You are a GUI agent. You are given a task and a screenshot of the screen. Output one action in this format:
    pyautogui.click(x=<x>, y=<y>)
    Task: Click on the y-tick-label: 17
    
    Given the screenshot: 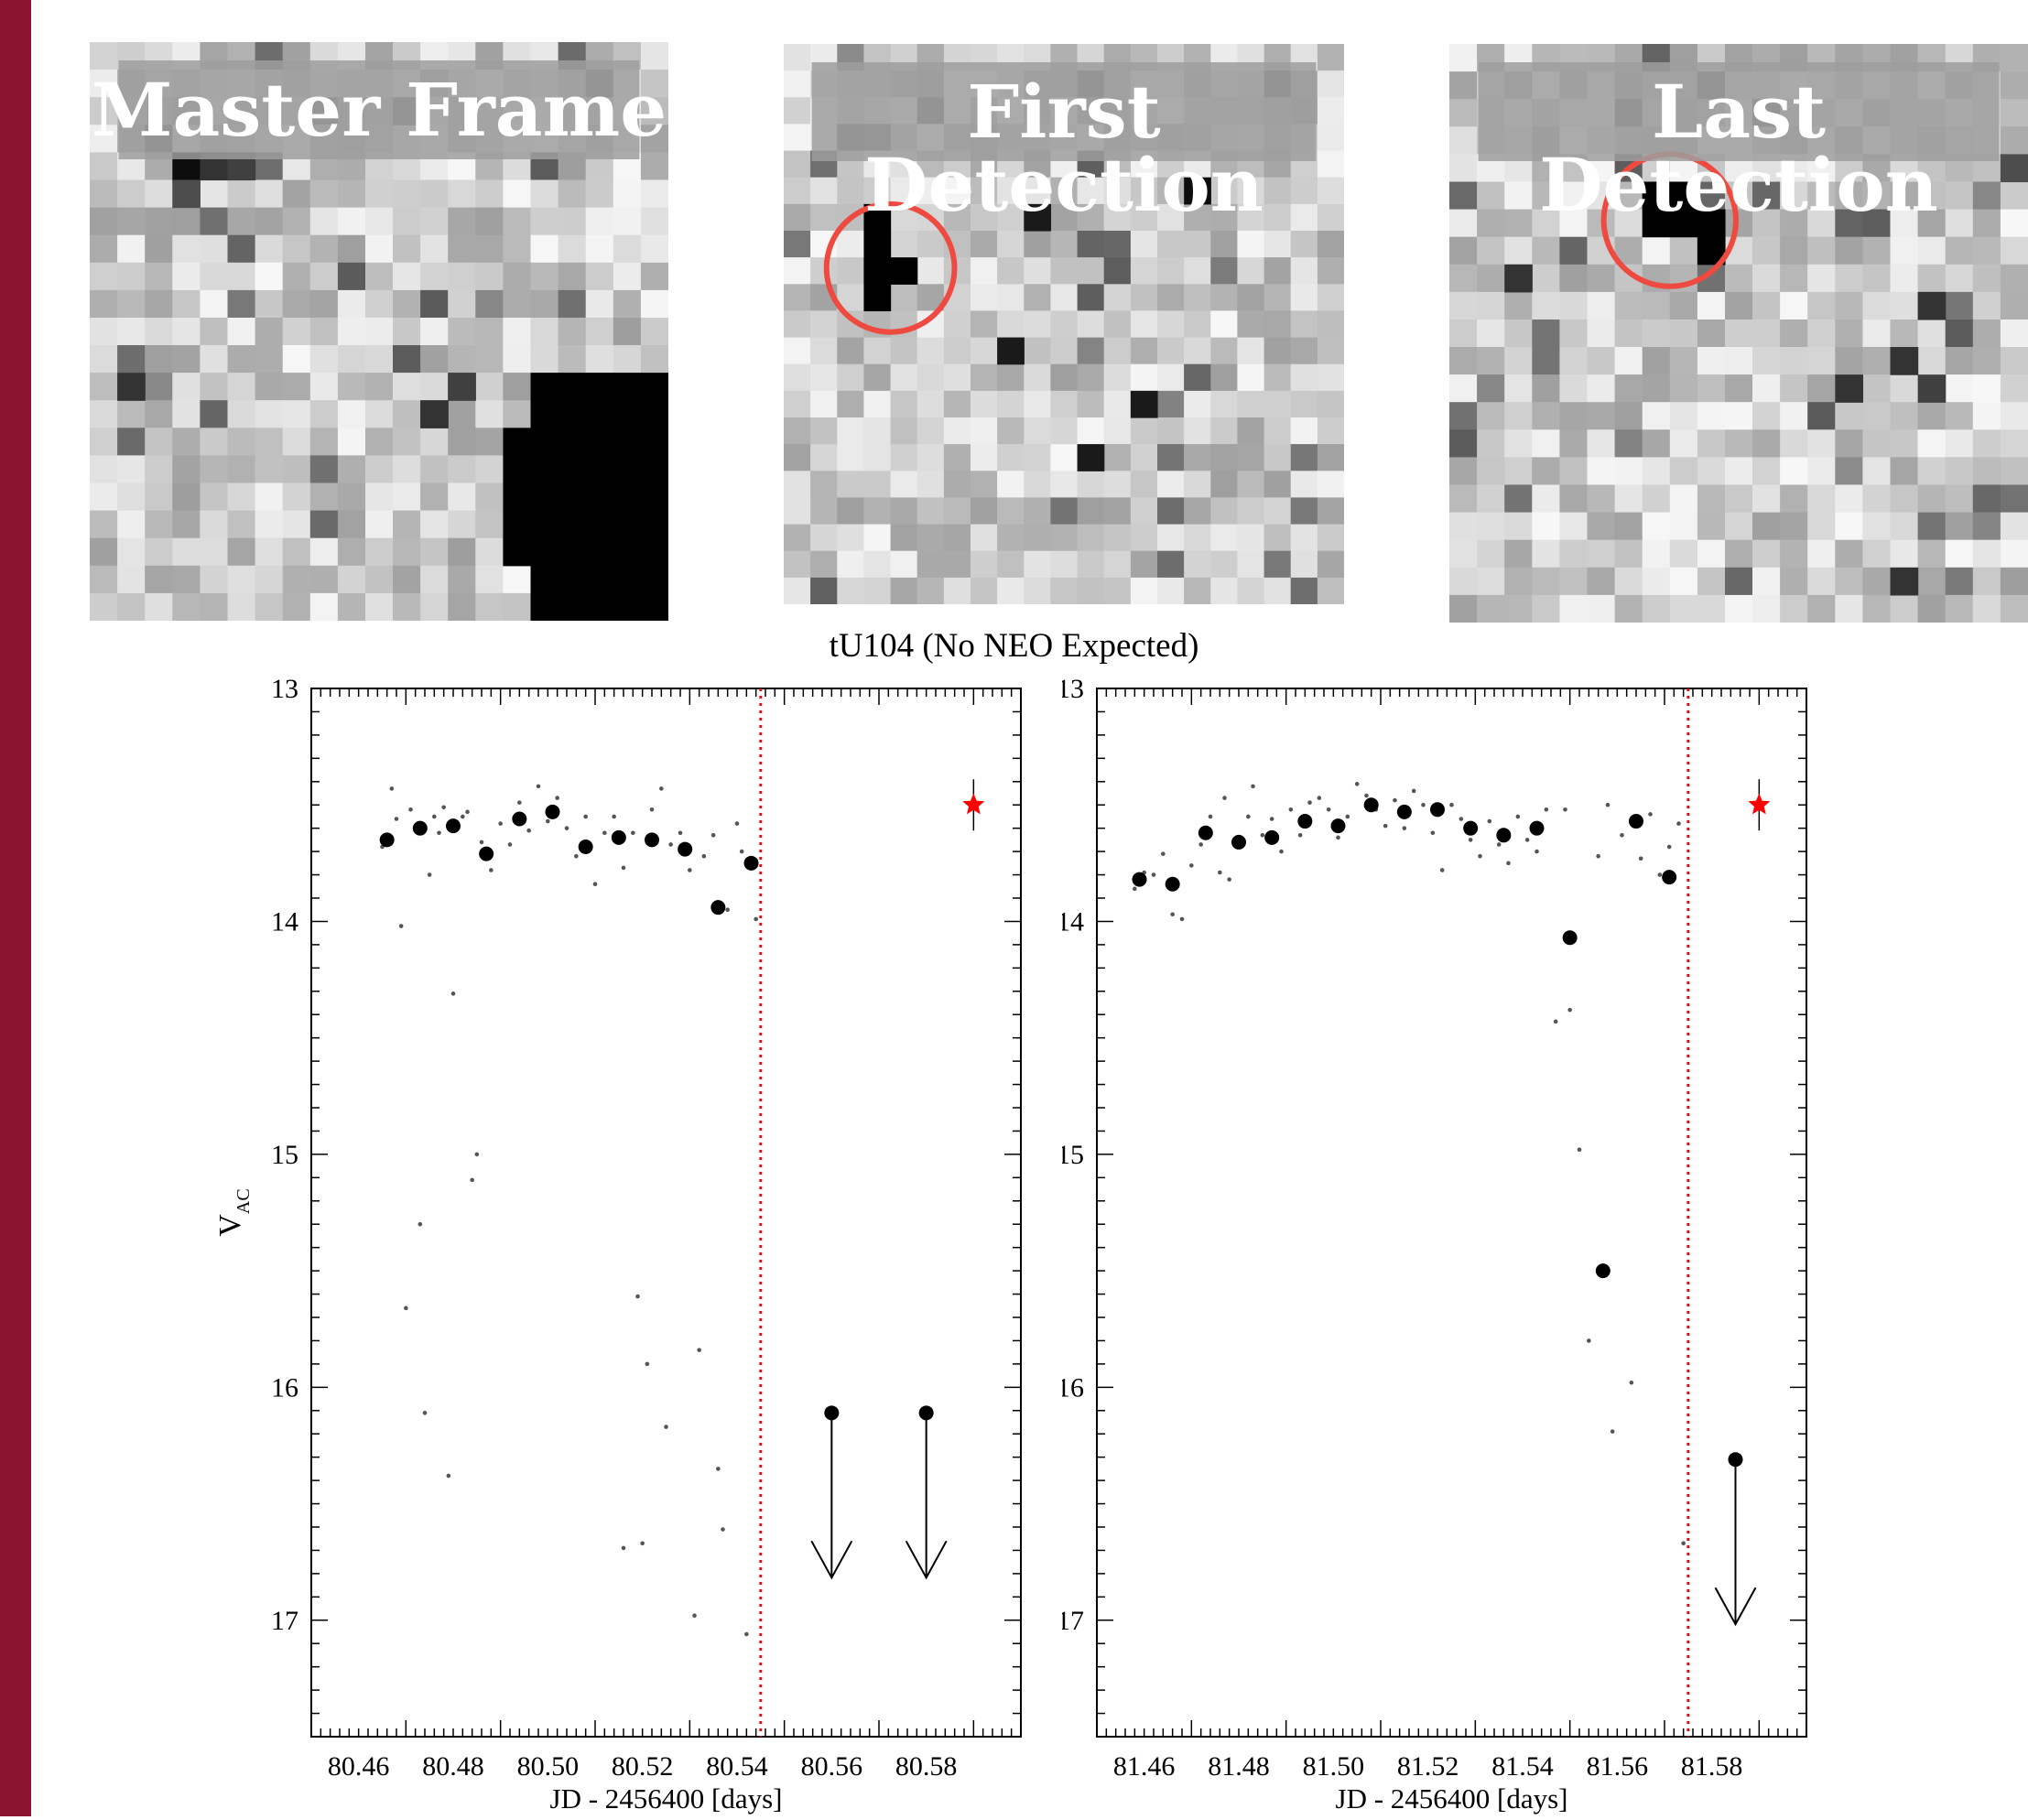 What is the action you would take?
    pyautogui.click(x=284, y=1621)
    